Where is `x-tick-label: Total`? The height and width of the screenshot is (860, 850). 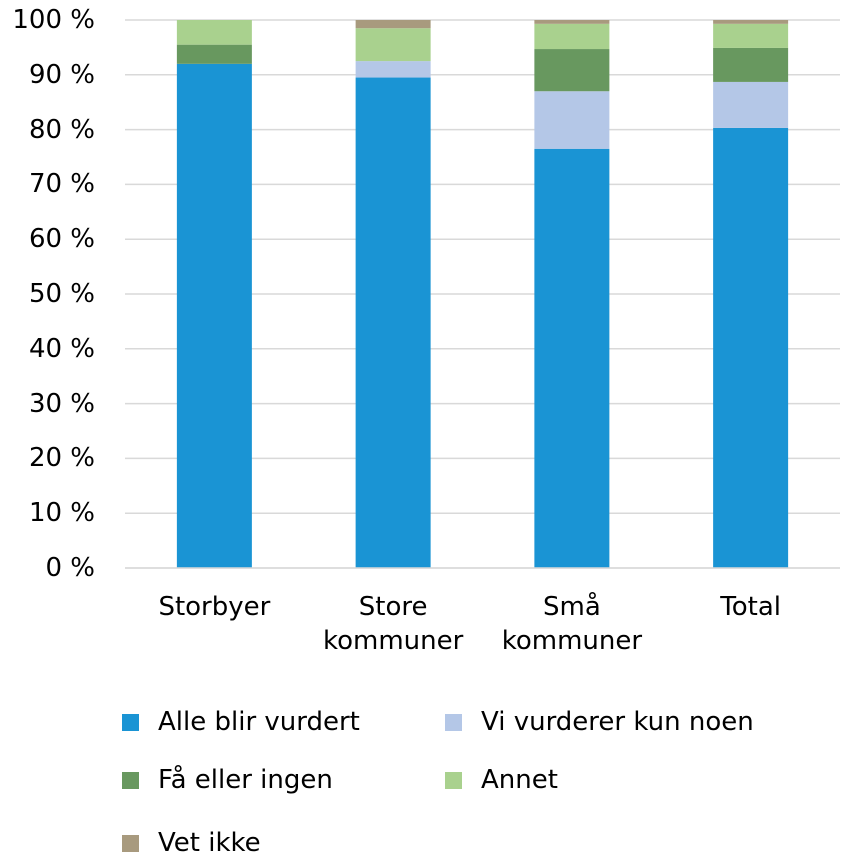 x-tick-label: Total is located at coordinates (750, 607).